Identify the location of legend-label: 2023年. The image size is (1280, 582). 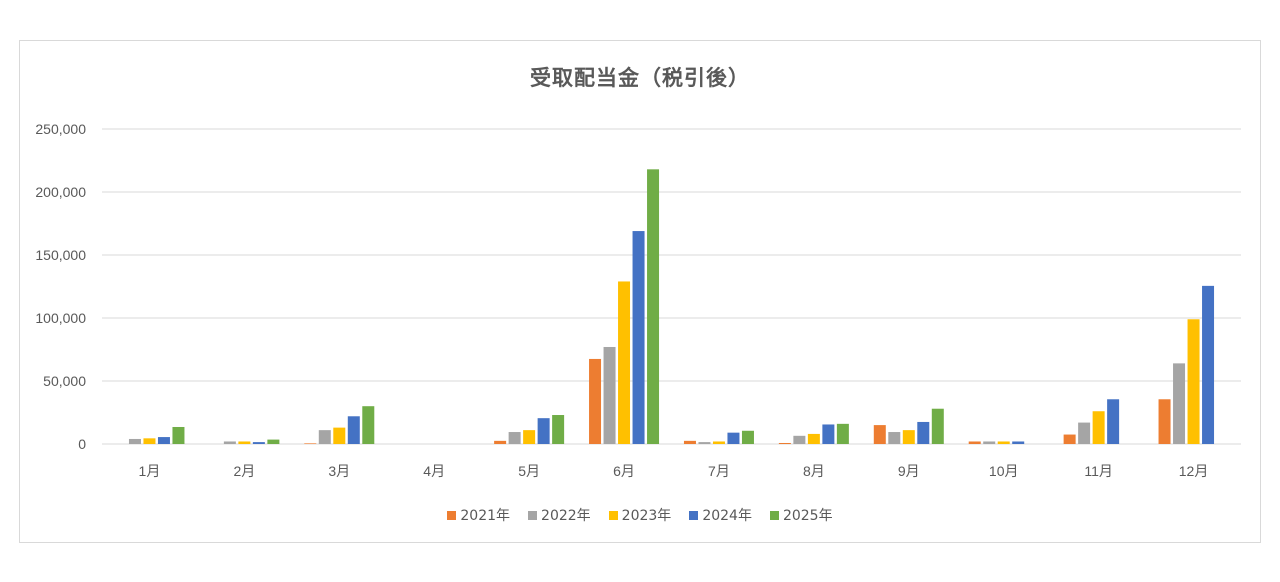
(646, 516).